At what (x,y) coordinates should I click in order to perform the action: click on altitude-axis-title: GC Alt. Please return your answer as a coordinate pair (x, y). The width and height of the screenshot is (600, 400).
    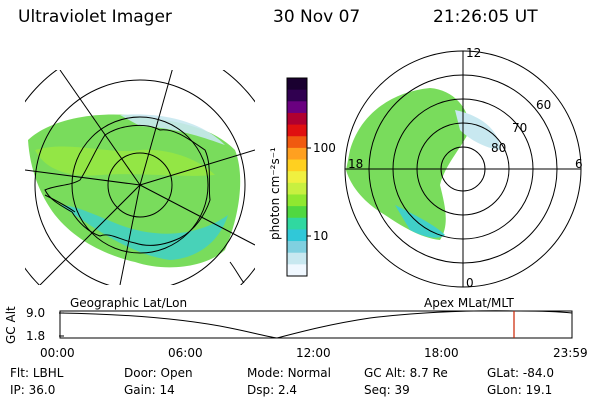
    Looking at the image, I should click on (11, 325).